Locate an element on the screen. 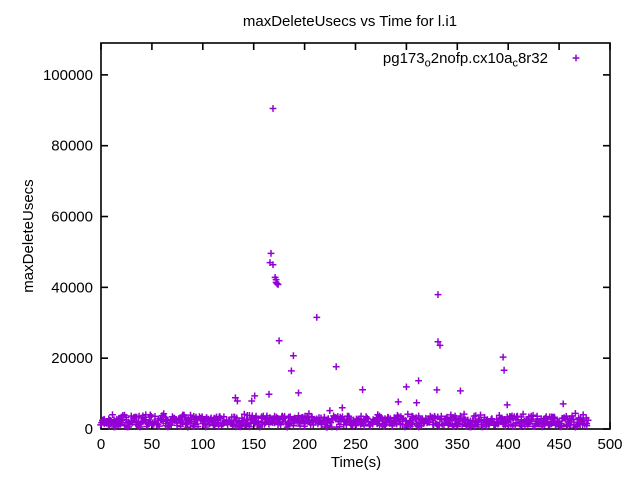 The width and height of the screenshot is (640, 480). y-axis-label: maxDeleteUsecs is located at coordinates (28, 235).